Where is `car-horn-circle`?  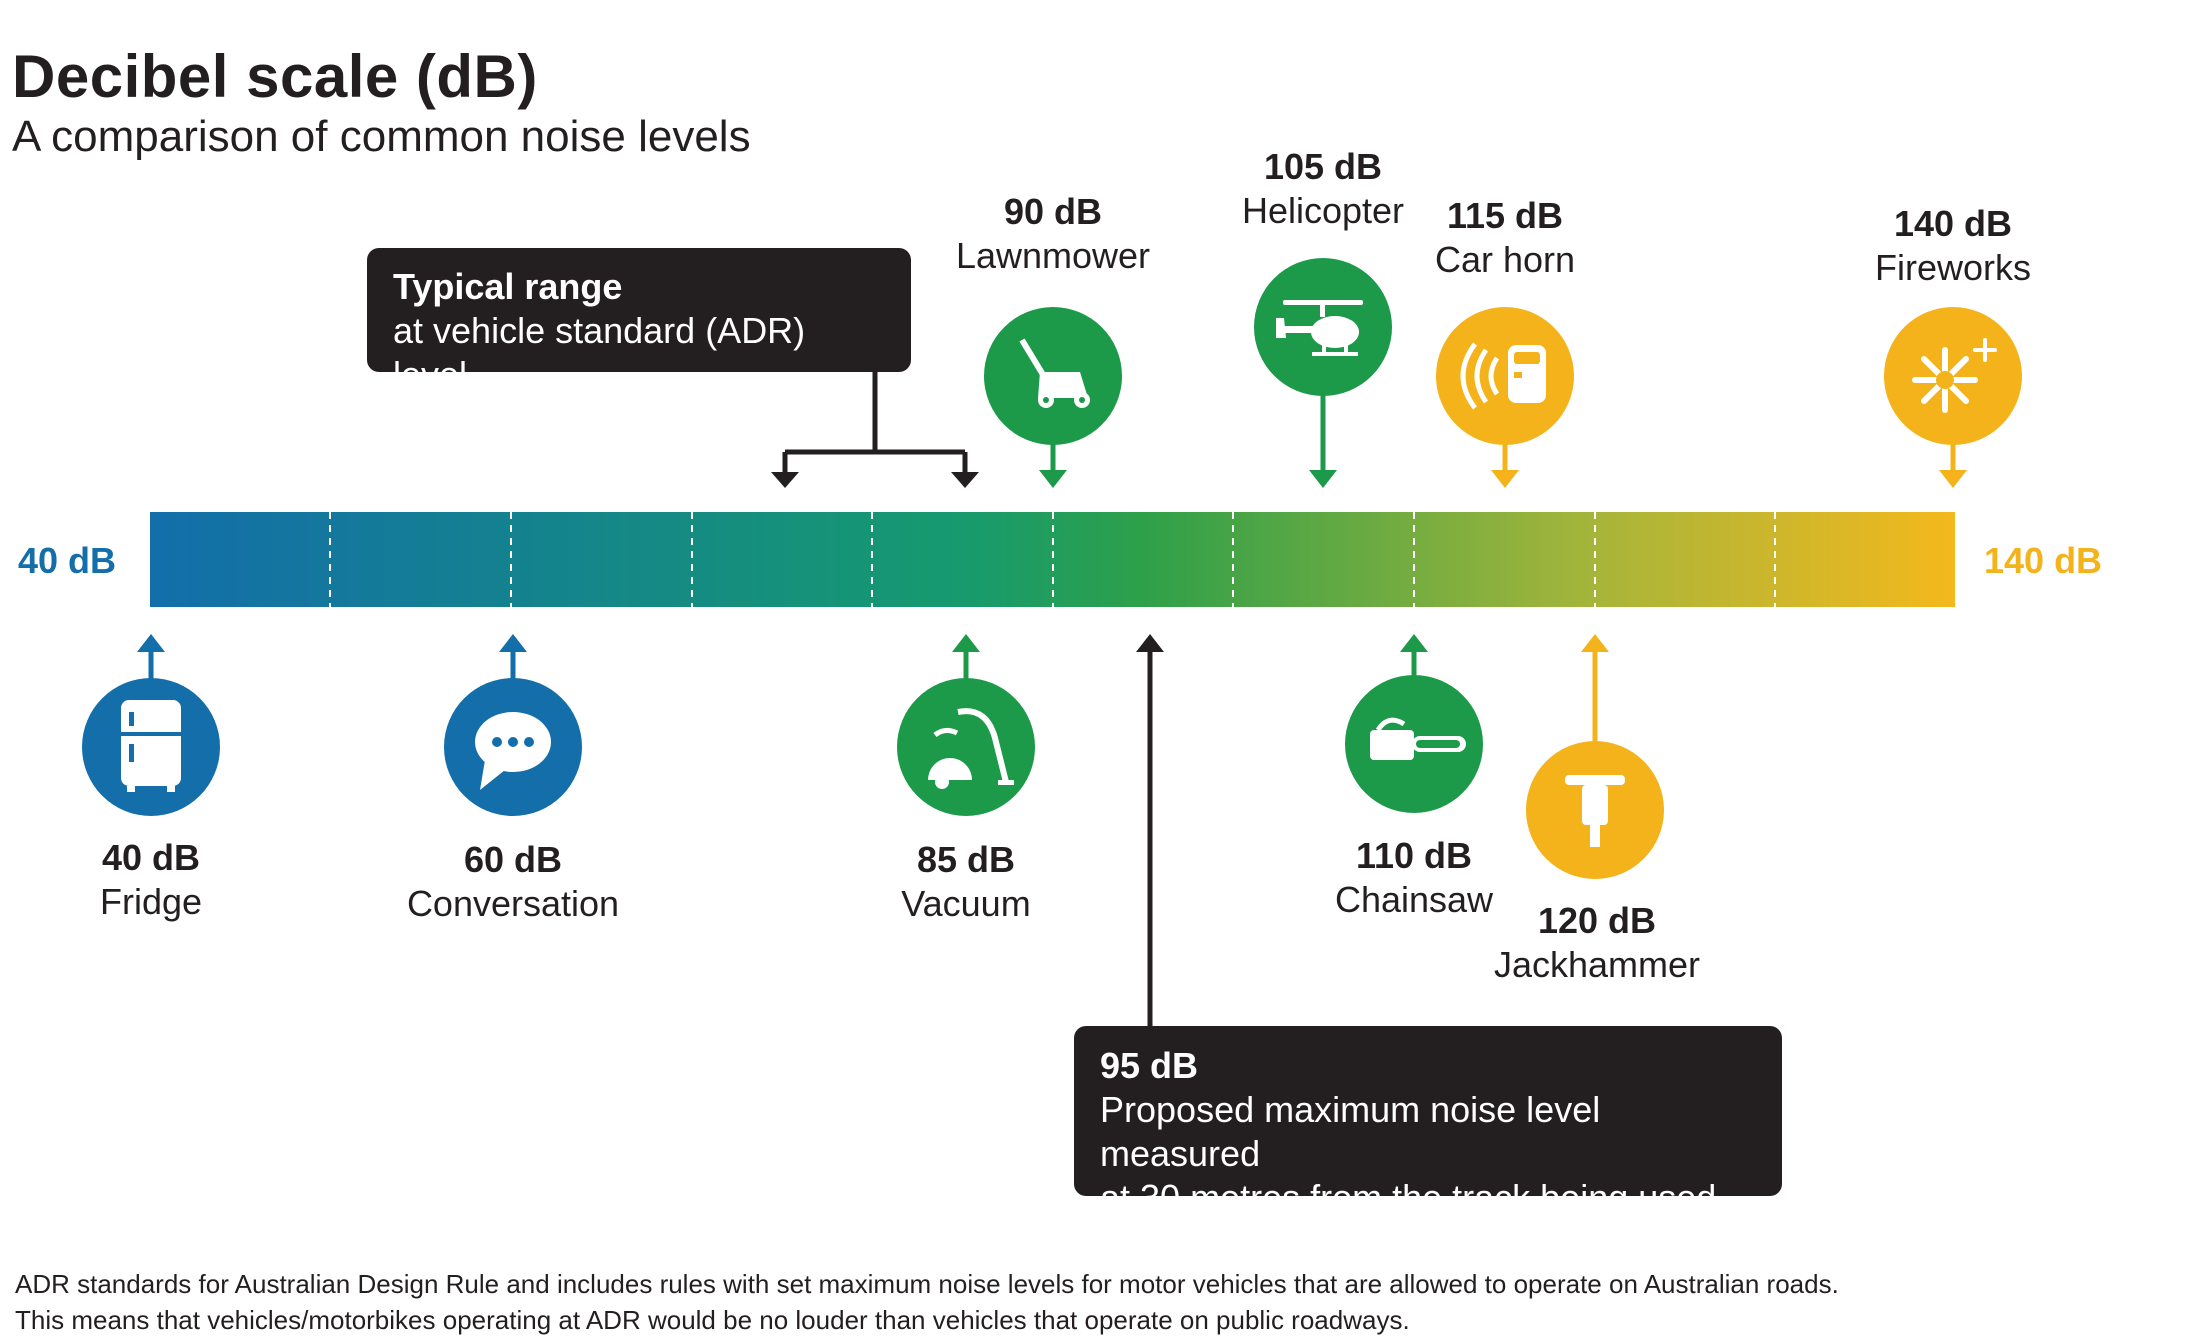 car-horn-circle is located at coordinates (1505, 376).